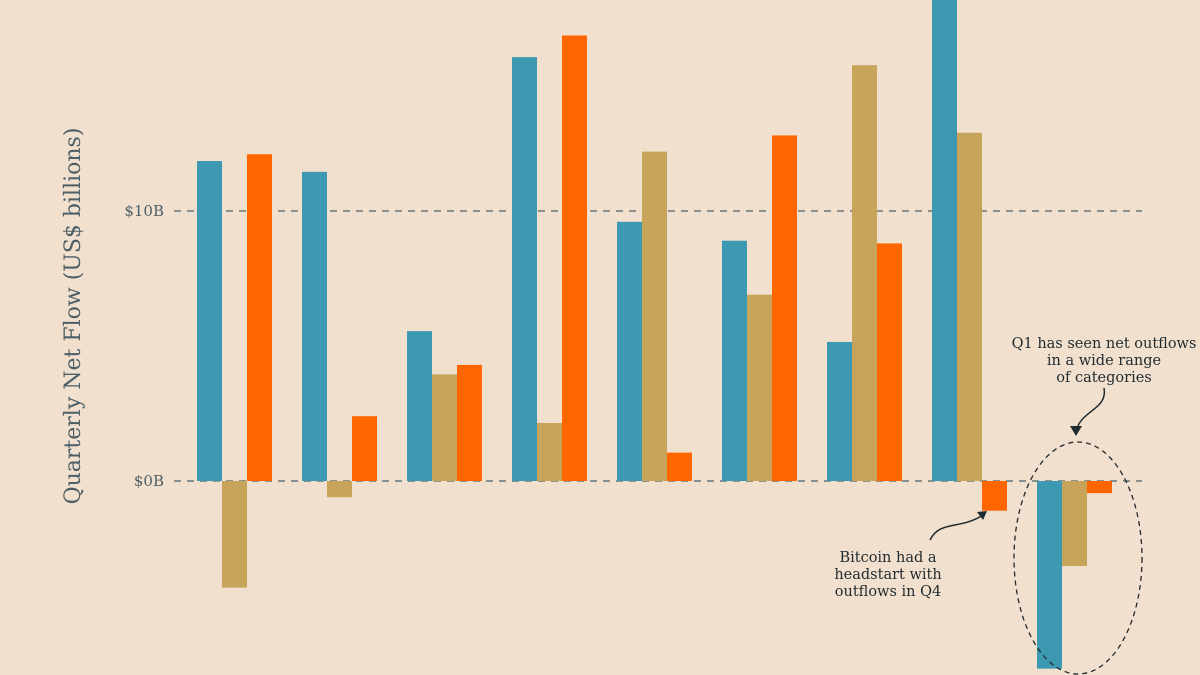 This screenshot has height=675, width=1200. What do you see at coordinates (1090, 410) in the screenshot?
I see `annotation-arrow-q1` at bounding box center [1090, 410].